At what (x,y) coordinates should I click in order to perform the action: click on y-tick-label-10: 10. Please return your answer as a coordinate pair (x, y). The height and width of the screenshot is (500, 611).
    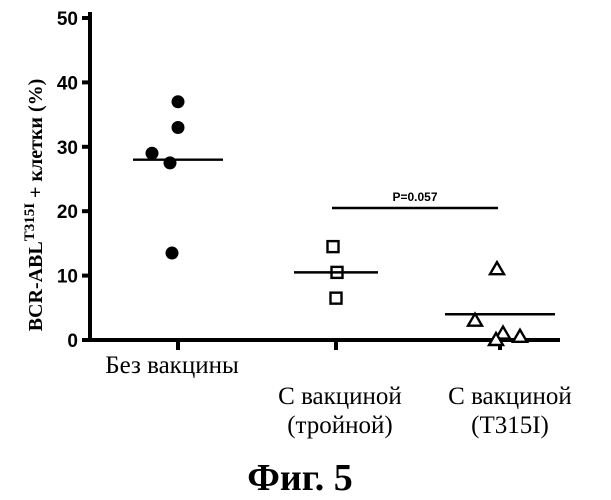
    Looking at the image, I should click on (67, 277).